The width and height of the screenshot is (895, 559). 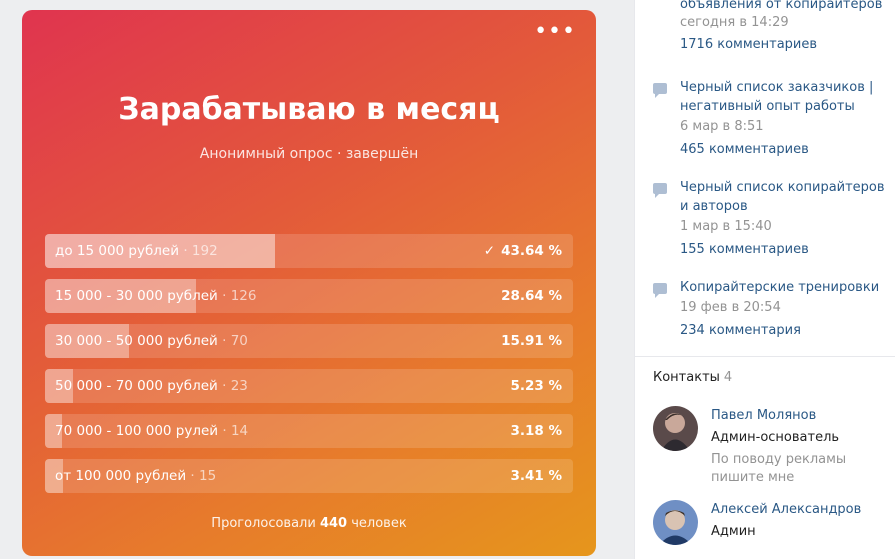 What do you see at coordinates (309, 476) in the screenshot?
I see `poll-option: от 100 000 рублей · 15 3.41 %` at bounding box center [309, 476].